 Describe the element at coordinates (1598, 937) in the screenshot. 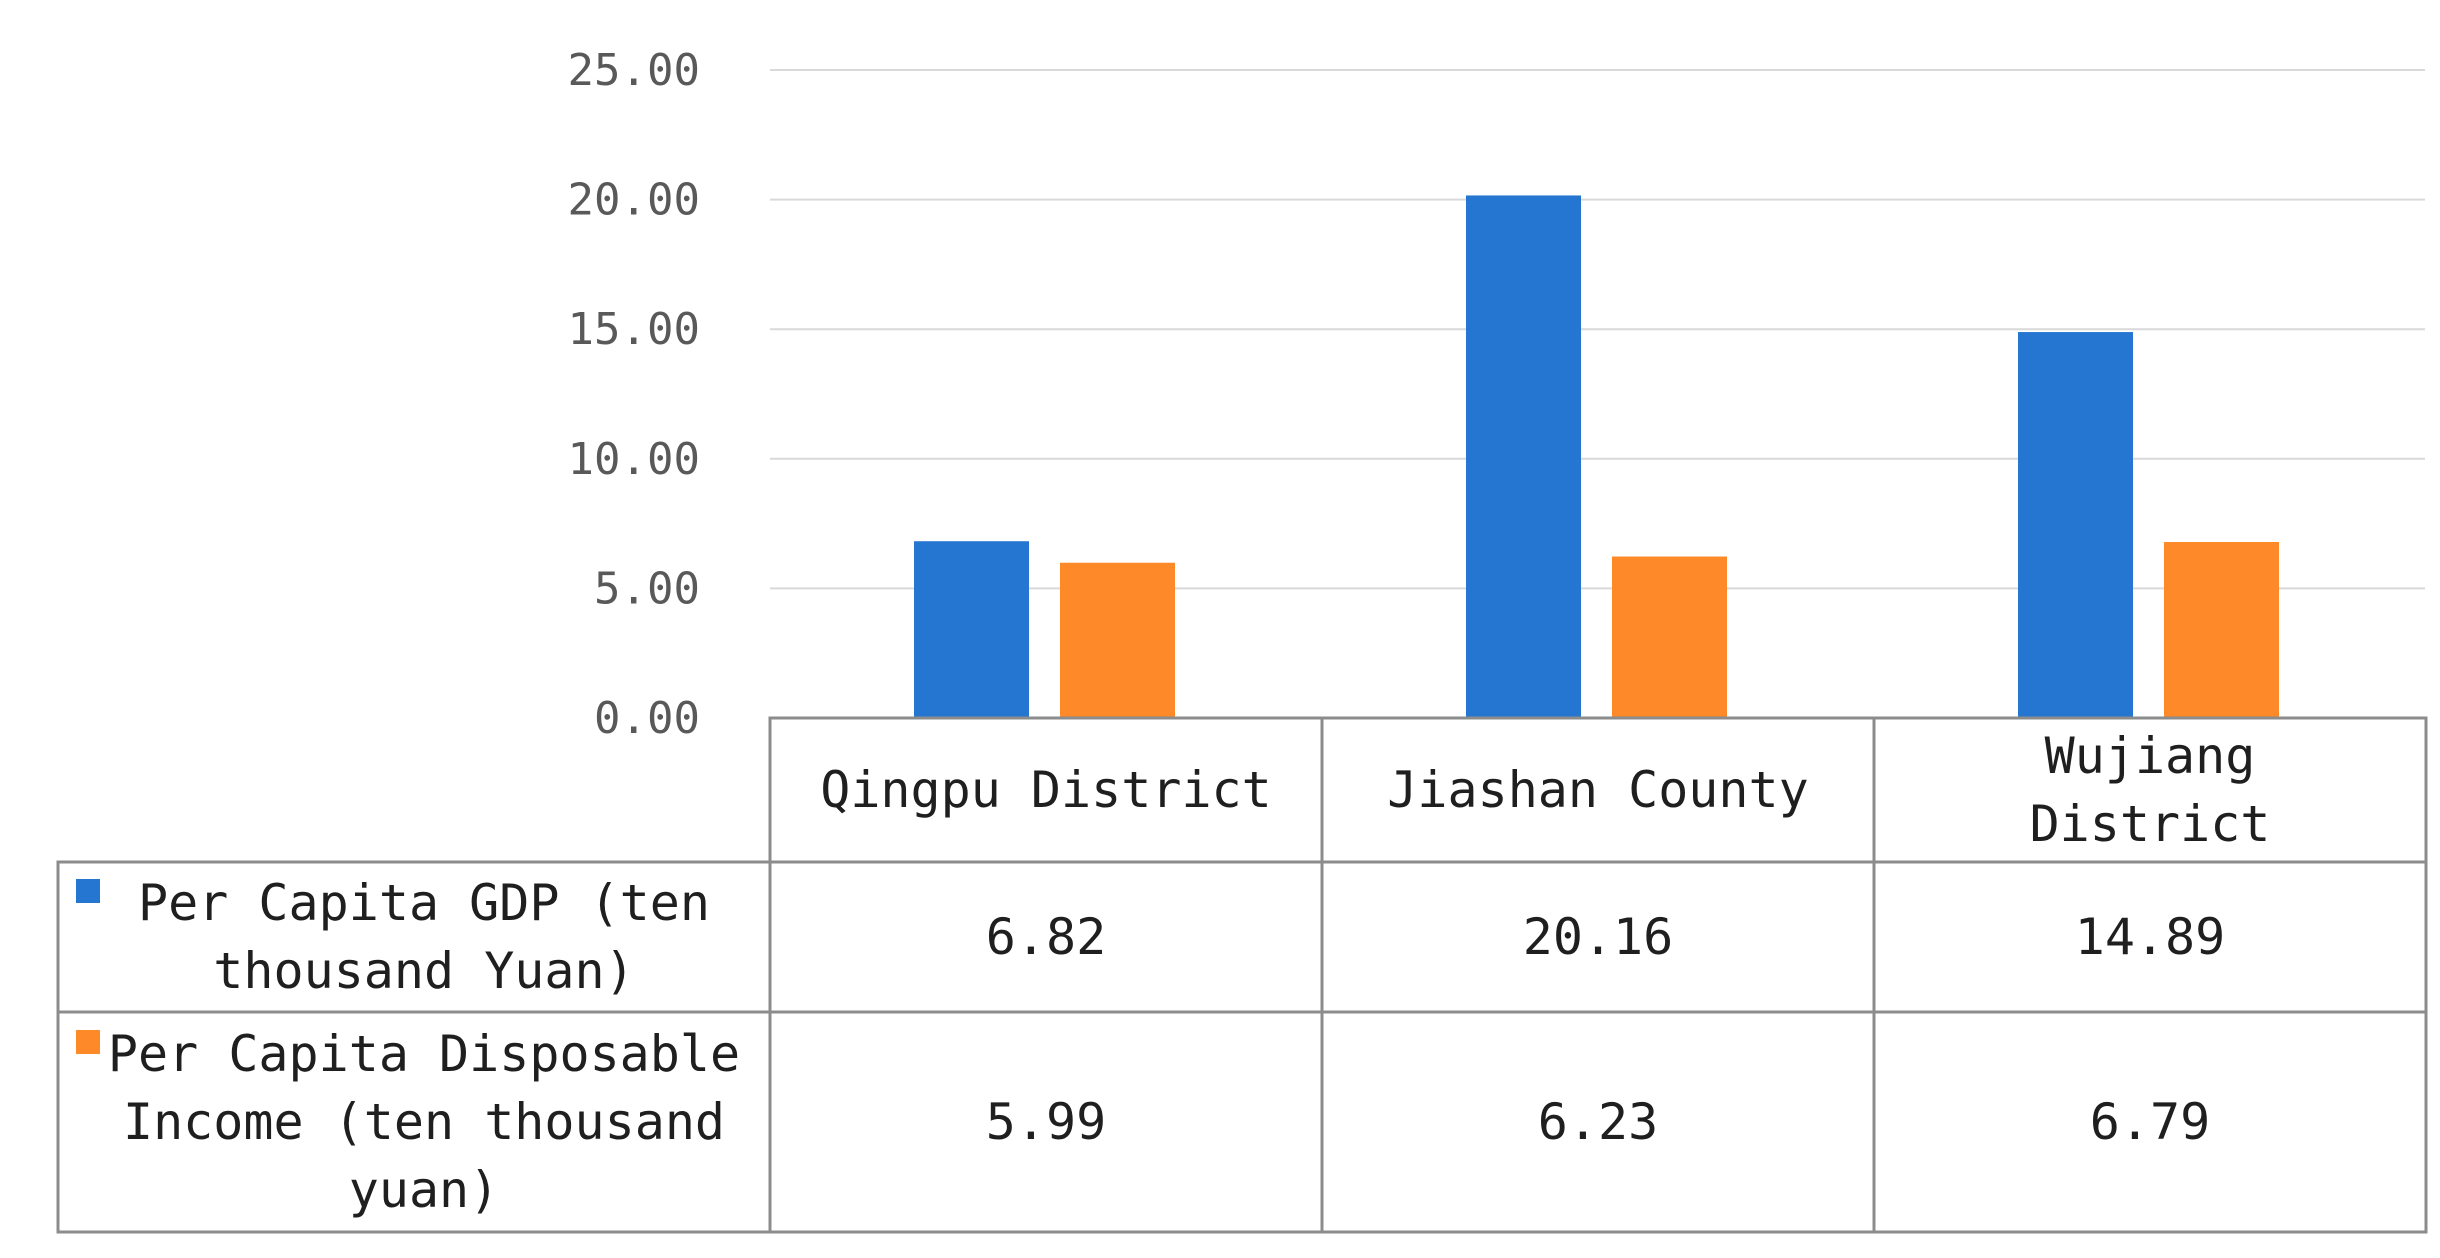

I see `data-label-series-1: 20.16` at that location.